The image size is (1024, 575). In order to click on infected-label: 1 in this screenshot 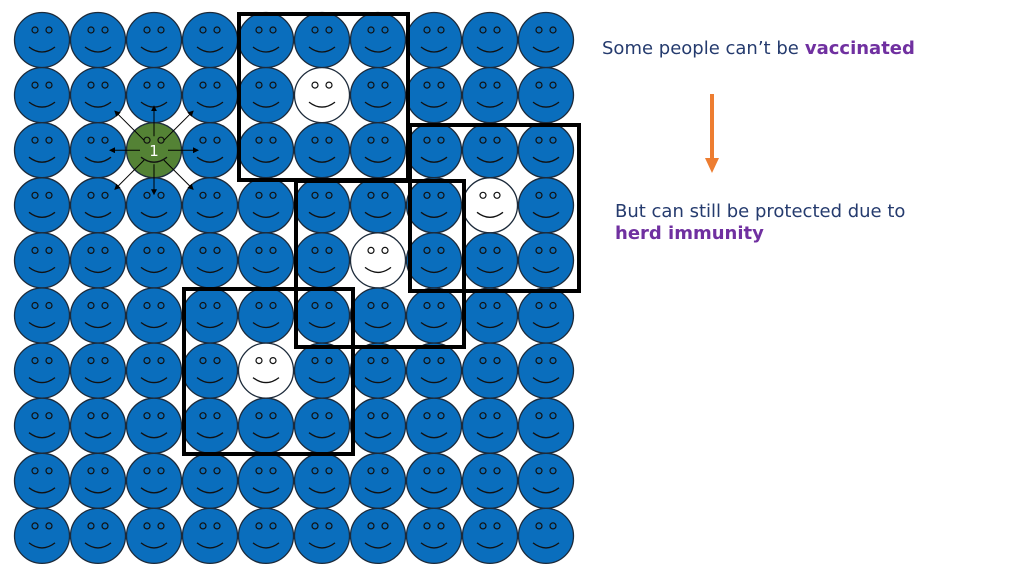, I will do `click(154, 151)`.